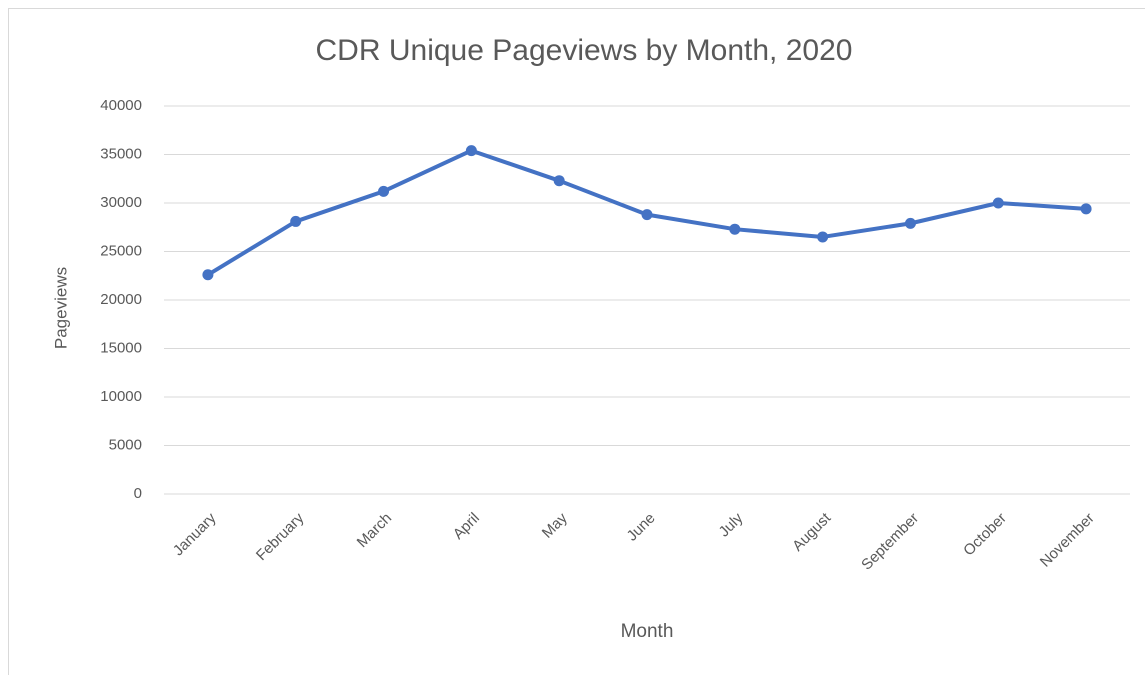  What do you see at coordinates (121, 396) in the screenshot?
I see `y-tick-label: 10000` at bounding box center [121, 396].